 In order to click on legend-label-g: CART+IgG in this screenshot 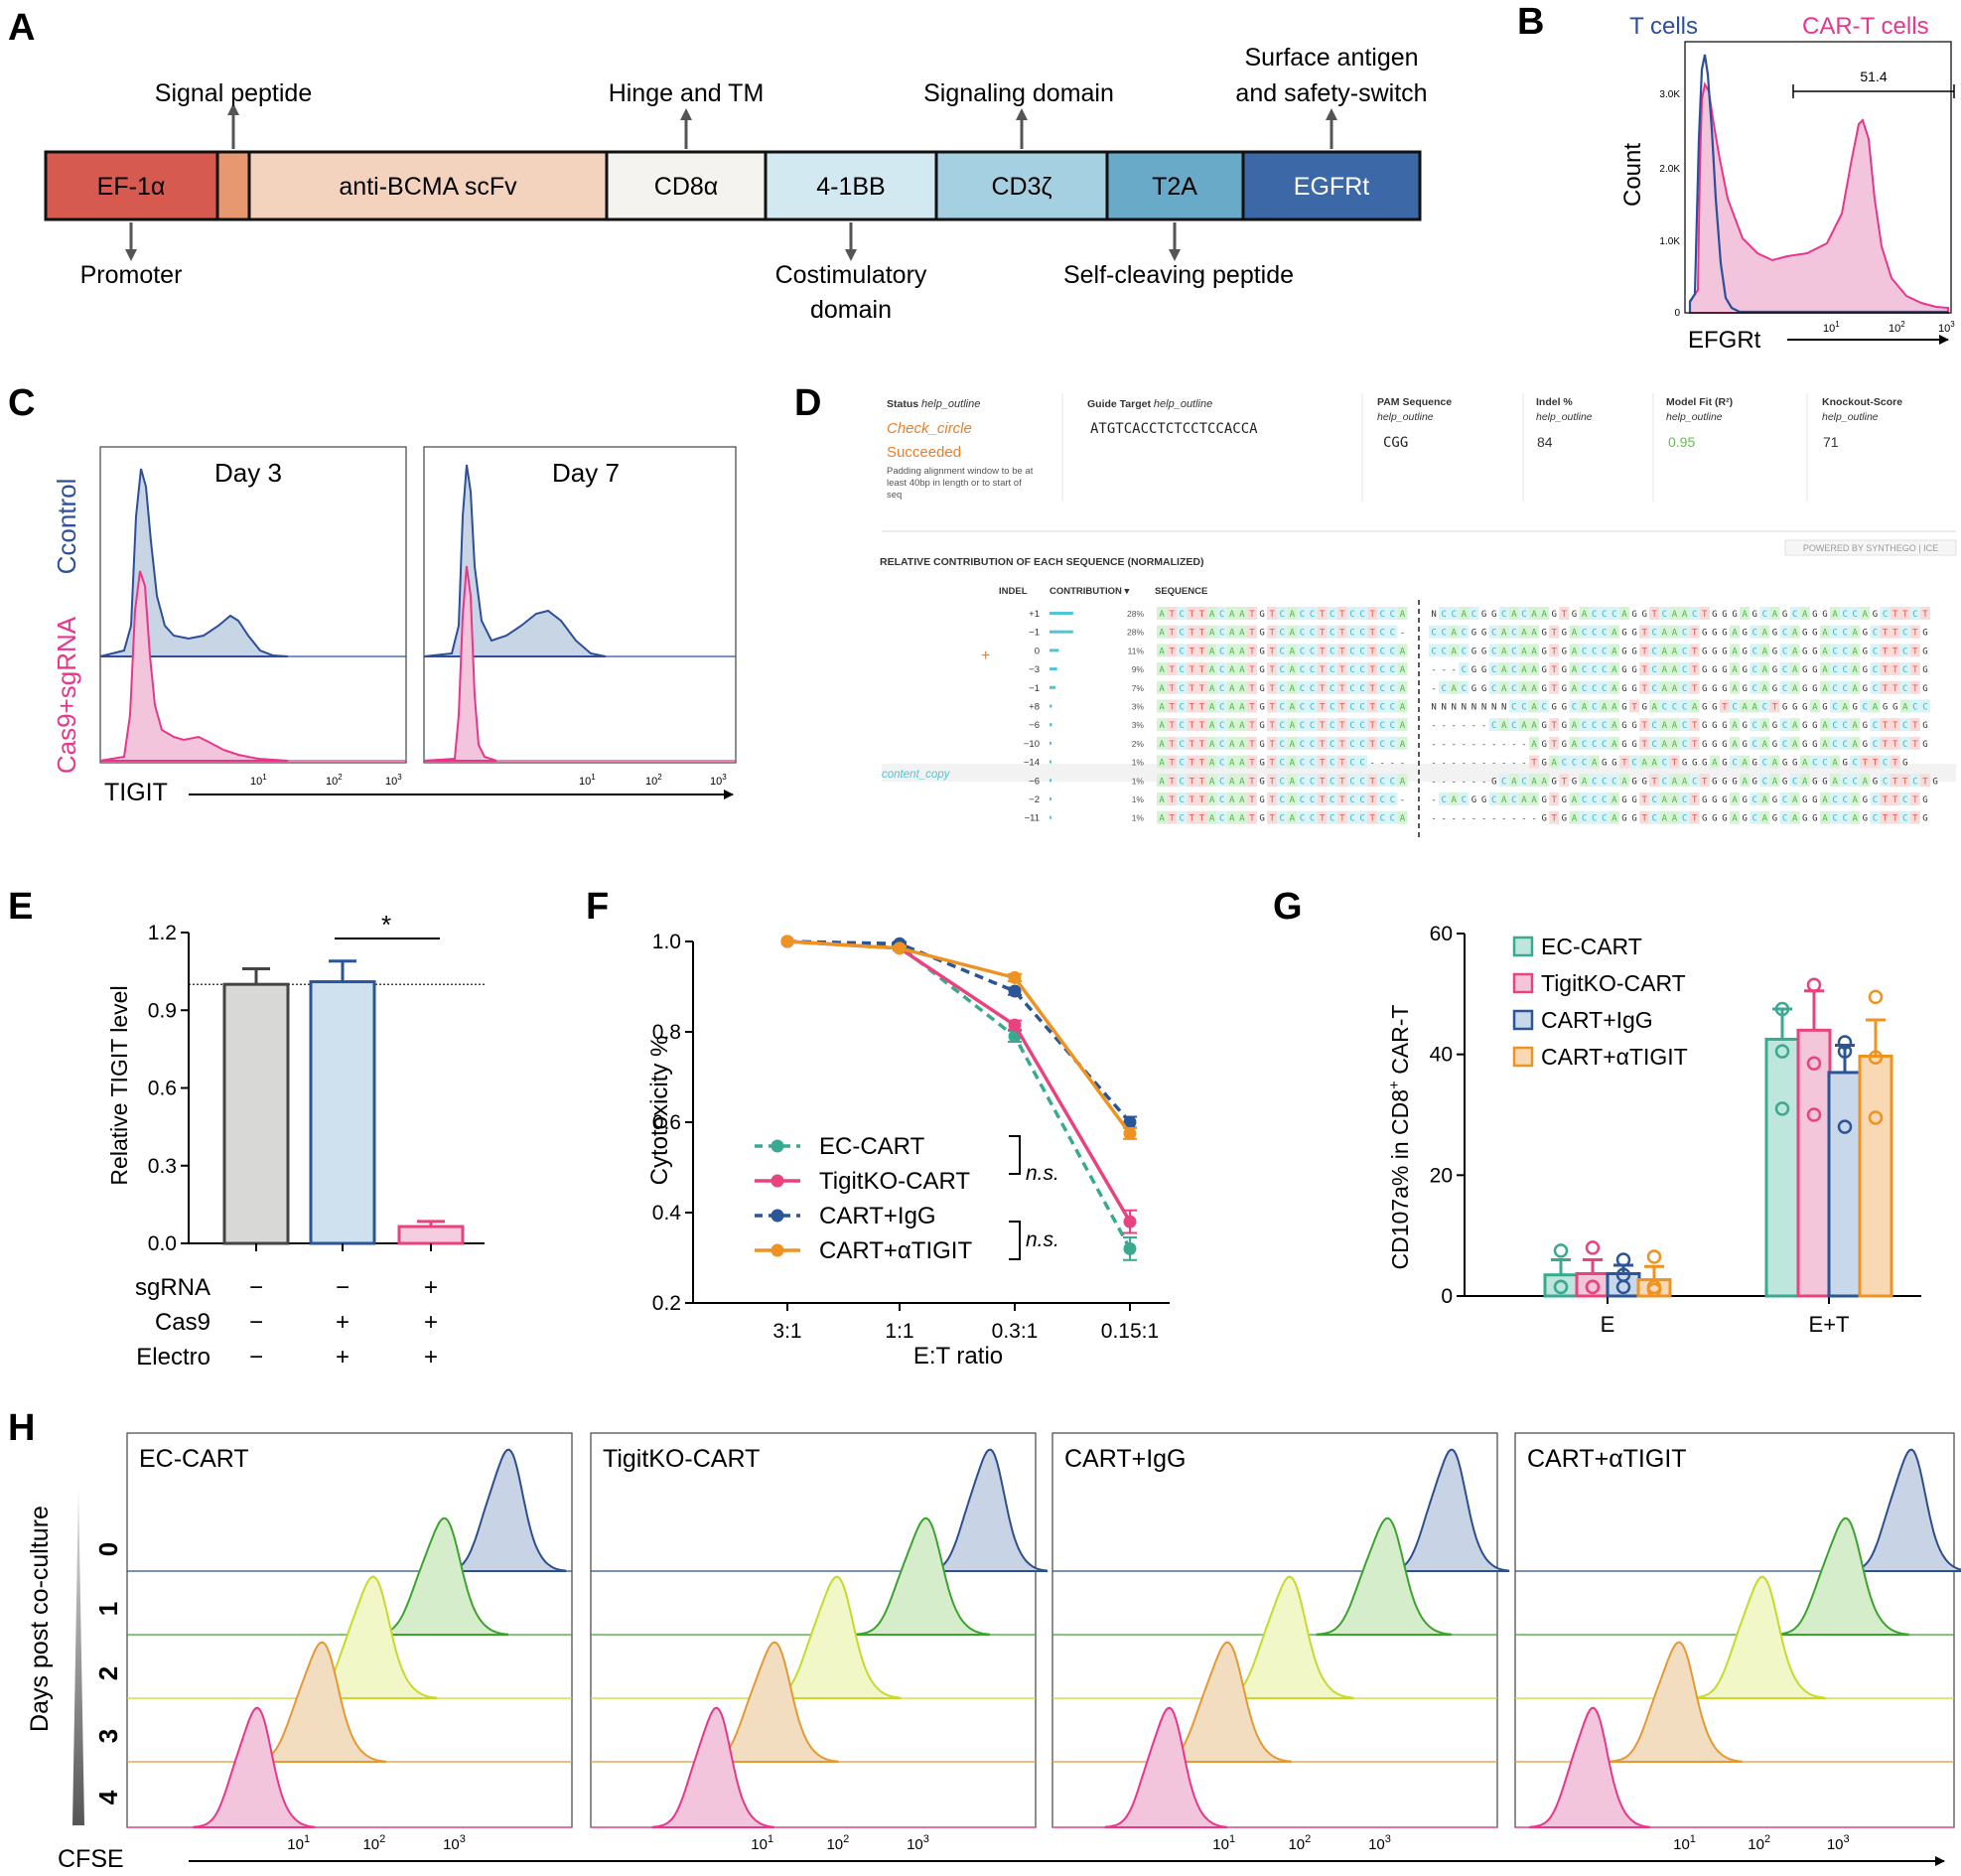, I will do `click(1597, 1020)`.